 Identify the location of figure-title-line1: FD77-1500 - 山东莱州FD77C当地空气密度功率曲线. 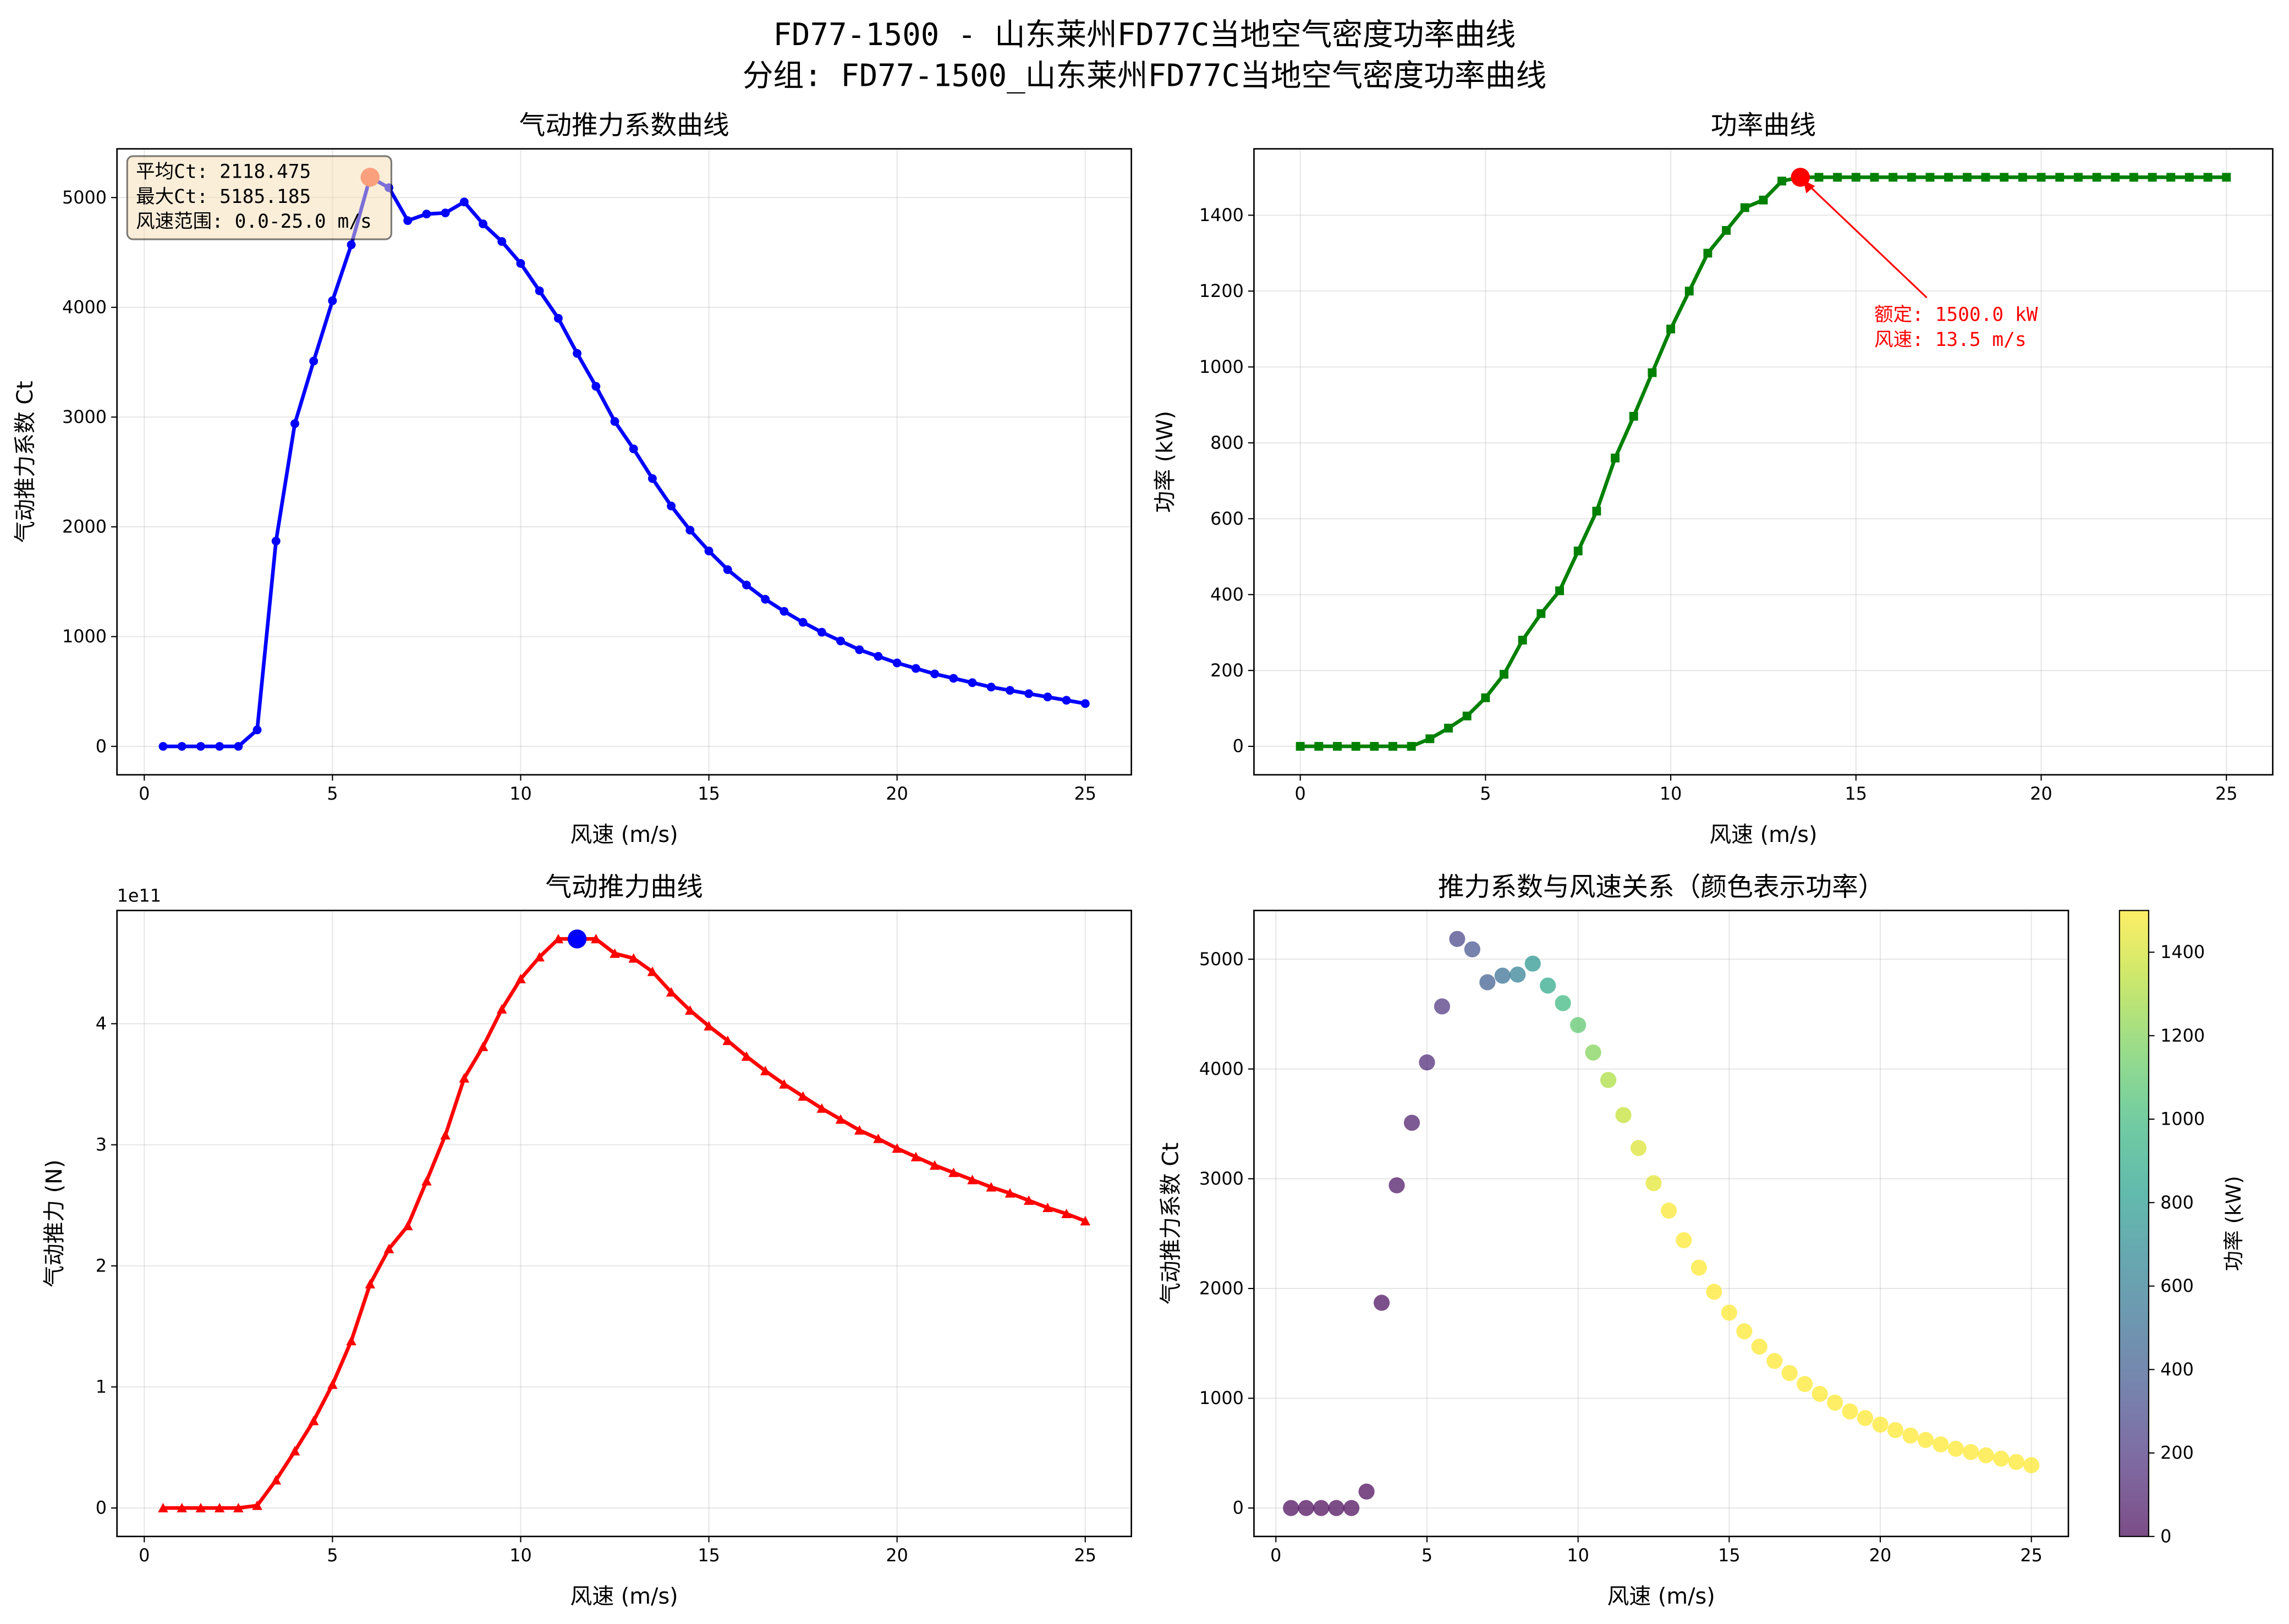
(1144, 35).